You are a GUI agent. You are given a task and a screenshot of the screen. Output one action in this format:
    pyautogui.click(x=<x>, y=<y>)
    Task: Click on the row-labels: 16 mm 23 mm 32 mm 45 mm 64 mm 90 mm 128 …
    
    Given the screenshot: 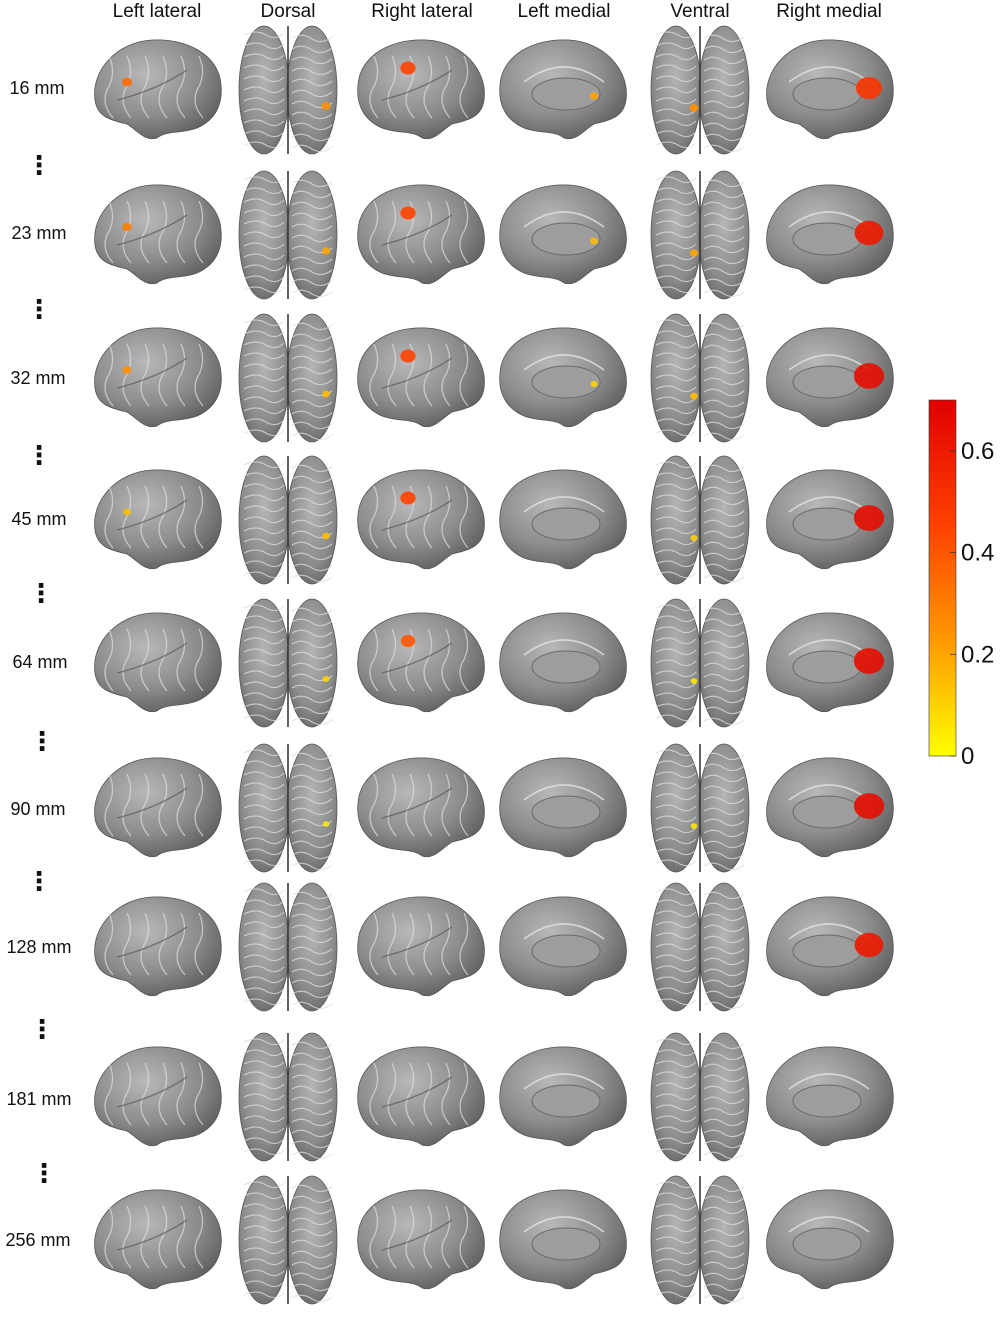 What is the action you would take?
    pyautogui.click(x=38, y=664)
    